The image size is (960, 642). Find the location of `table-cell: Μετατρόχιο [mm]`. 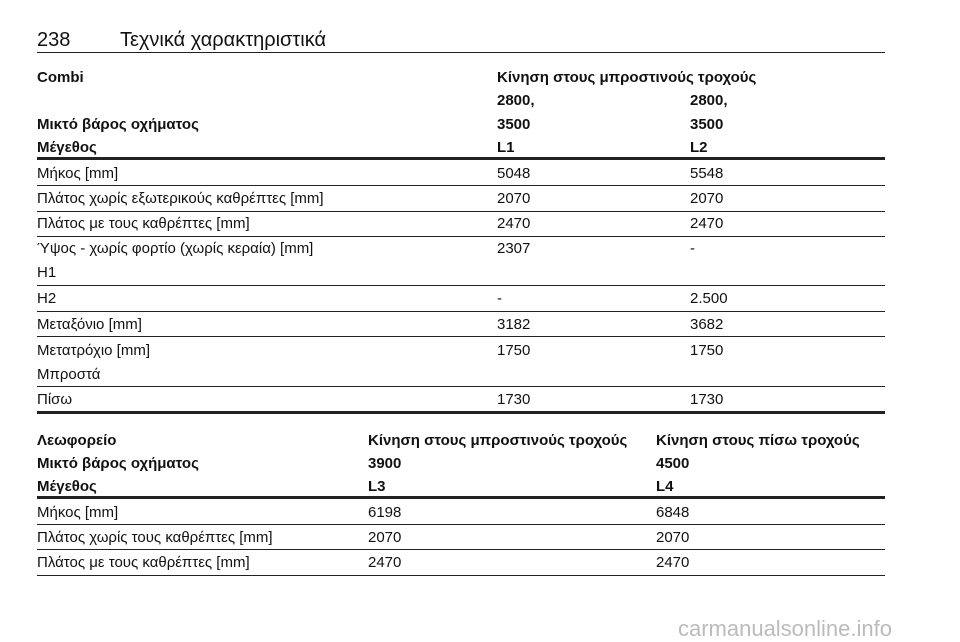

table-cell: Μετατρόχιο [mm] is located at coordinates (94, 350).